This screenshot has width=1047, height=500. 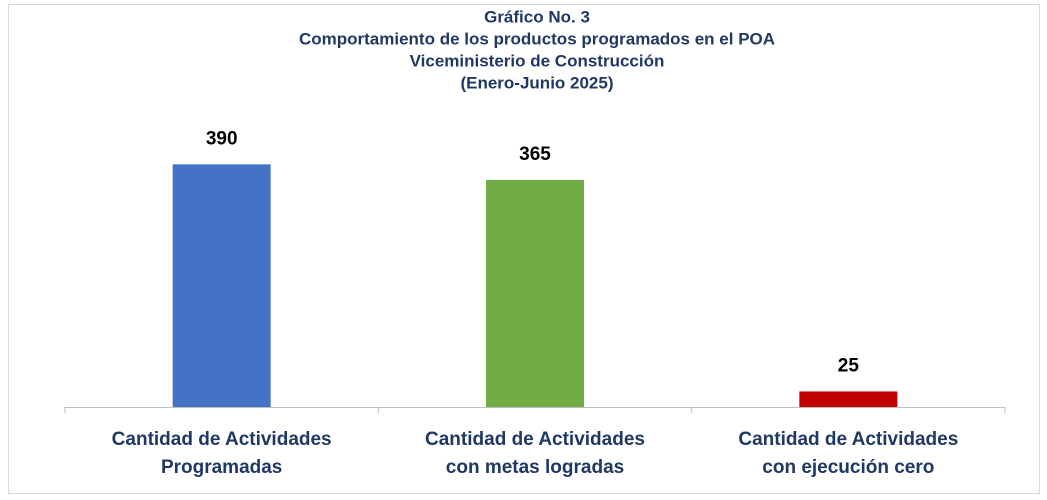 What do you see at coordinates (848, 467) in the screenshot?
I see `x-tick-label: con ejecución cero` at bounding box center [848, 467].